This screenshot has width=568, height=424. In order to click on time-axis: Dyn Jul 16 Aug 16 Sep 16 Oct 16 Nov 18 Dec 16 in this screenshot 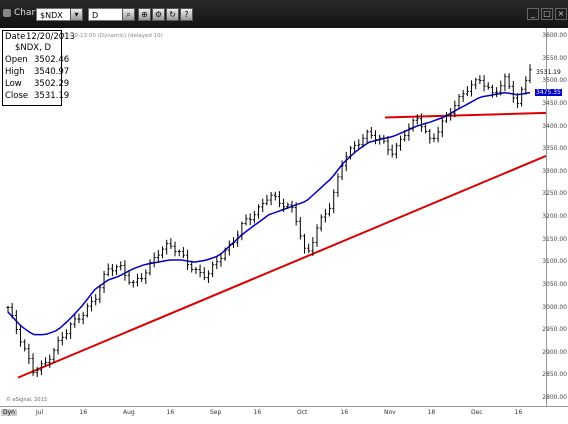, I will do `click(284, 415)`.